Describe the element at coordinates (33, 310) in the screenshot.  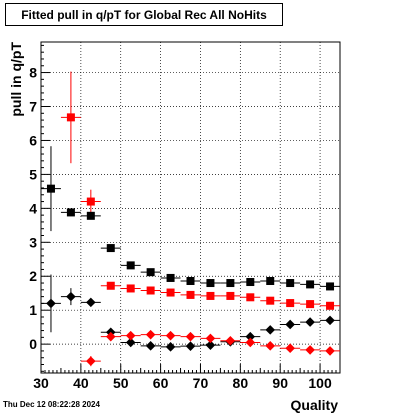
I see `y-tick-label: 1` at that location.